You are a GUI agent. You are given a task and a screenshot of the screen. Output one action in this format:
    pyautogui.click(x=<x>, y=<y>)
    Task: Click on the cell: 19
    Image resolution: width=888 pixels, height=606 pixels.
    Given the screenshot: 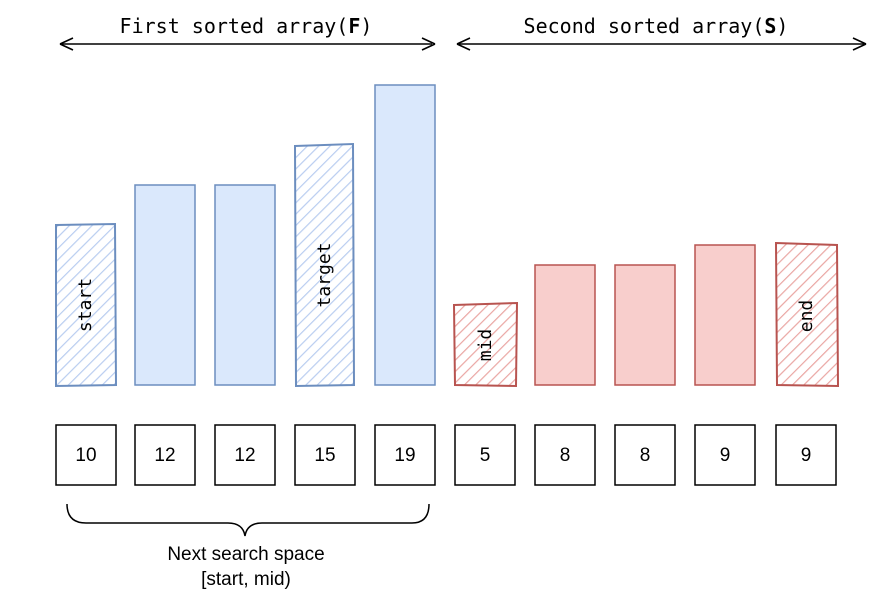 What is the action you would take?
    pyautogui.click(x=405, y=455)
    